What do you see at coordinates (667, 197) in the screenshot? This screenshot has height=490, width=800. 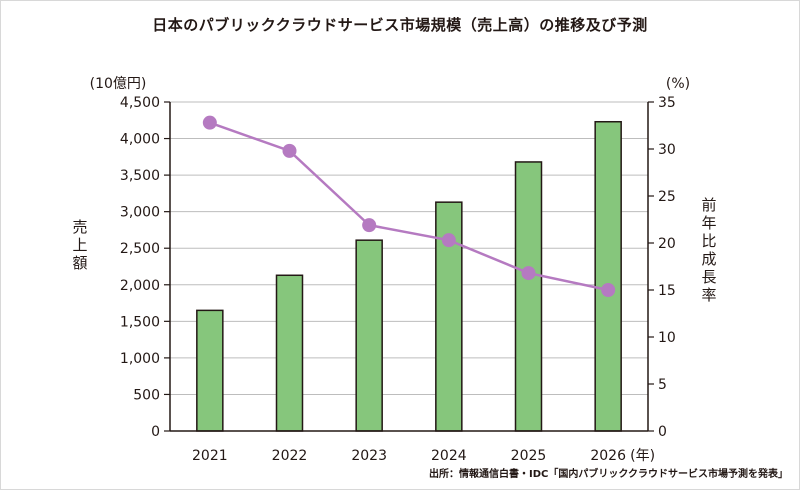 I see `right-tick-label: 25` at bounding box center [667, 197].